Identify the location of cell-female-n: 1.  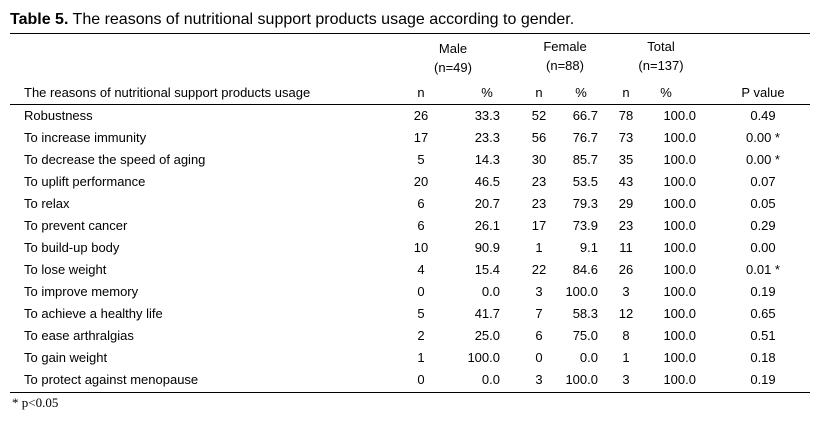
(539, 247).